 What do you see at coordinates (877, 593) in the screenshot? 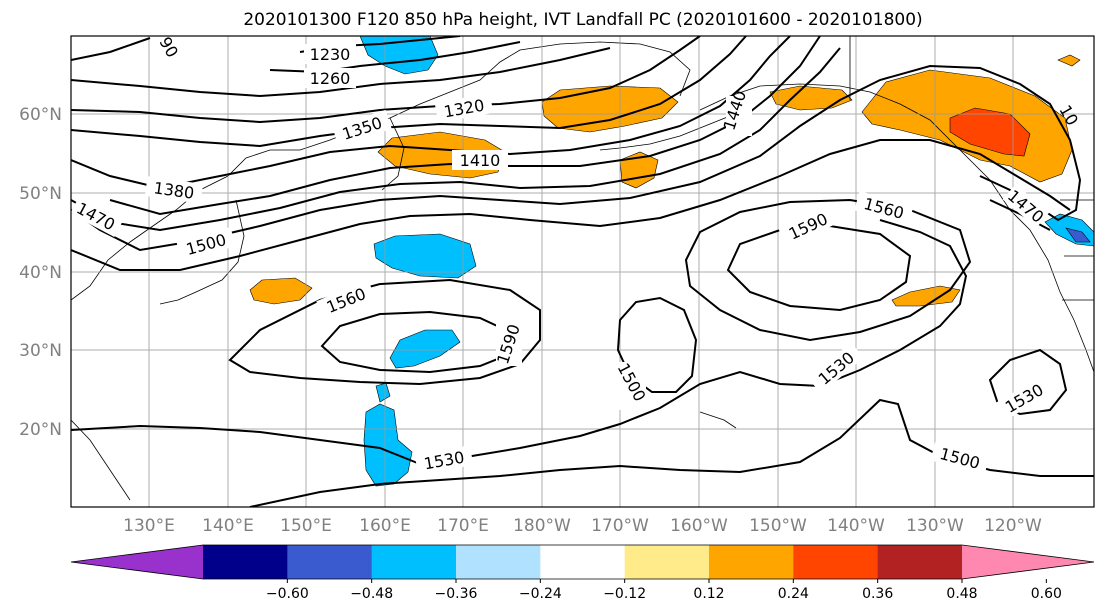
I see `colorbar-tick-label: 0.36` at bounding box center [877, 593].